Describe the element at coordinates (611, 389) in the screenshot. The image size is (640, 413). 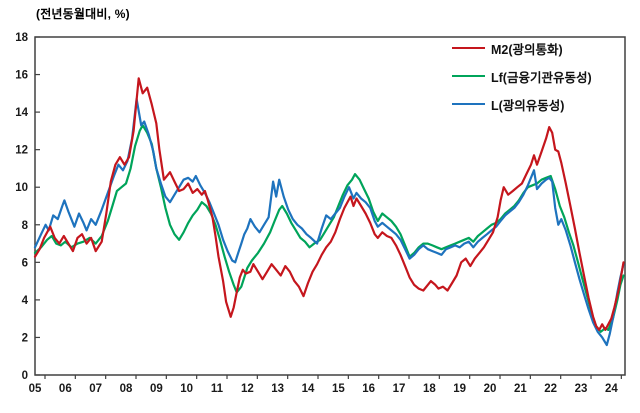
I see `x-axis-label: 24` at that location.